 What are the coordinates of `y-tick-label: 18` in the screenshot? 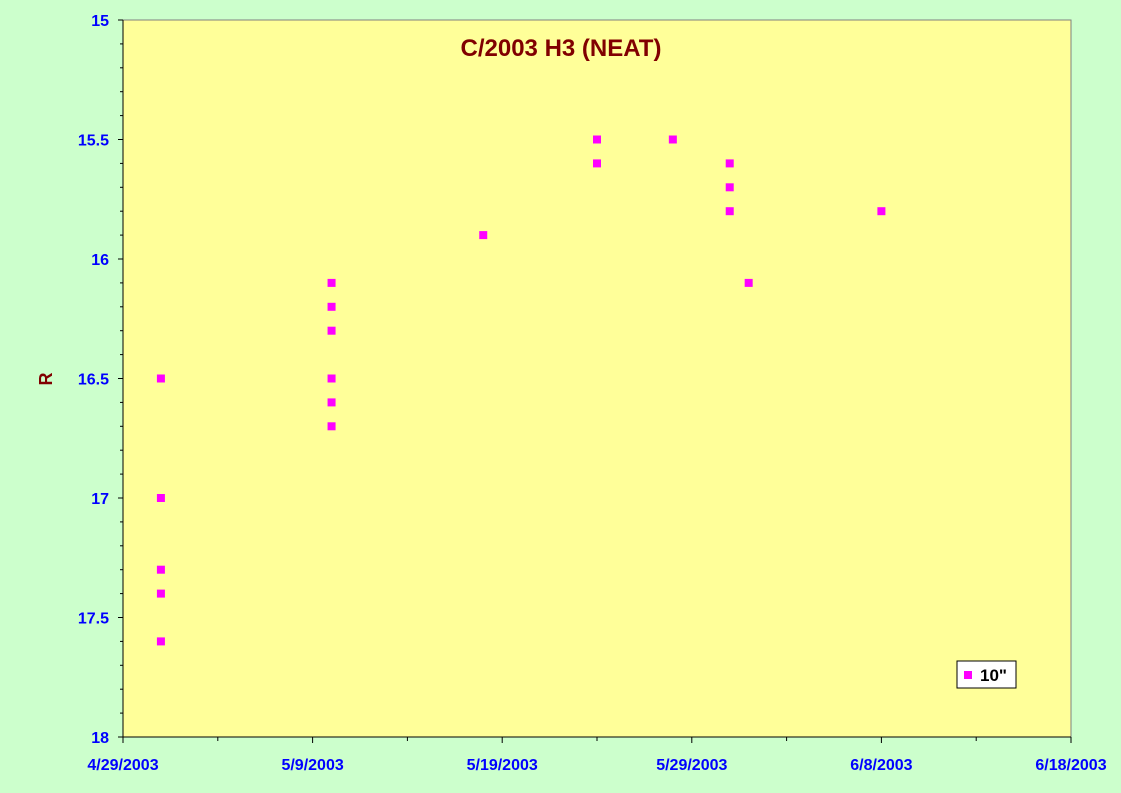 It's located at (100, 738).